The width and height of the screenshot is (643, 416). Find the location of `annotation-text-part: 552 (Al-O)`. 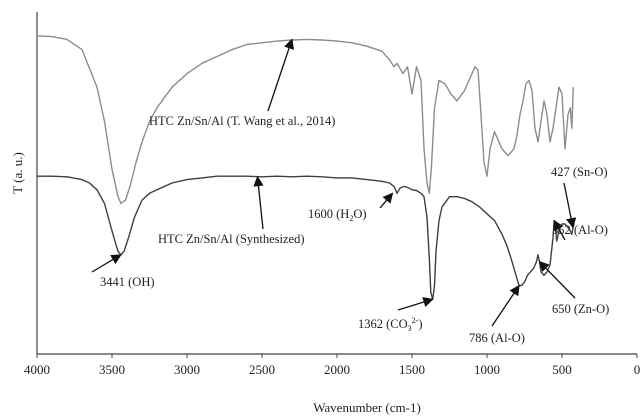

annotation-text-part: 552 (Al-O) is located at coordinates (580, 230).